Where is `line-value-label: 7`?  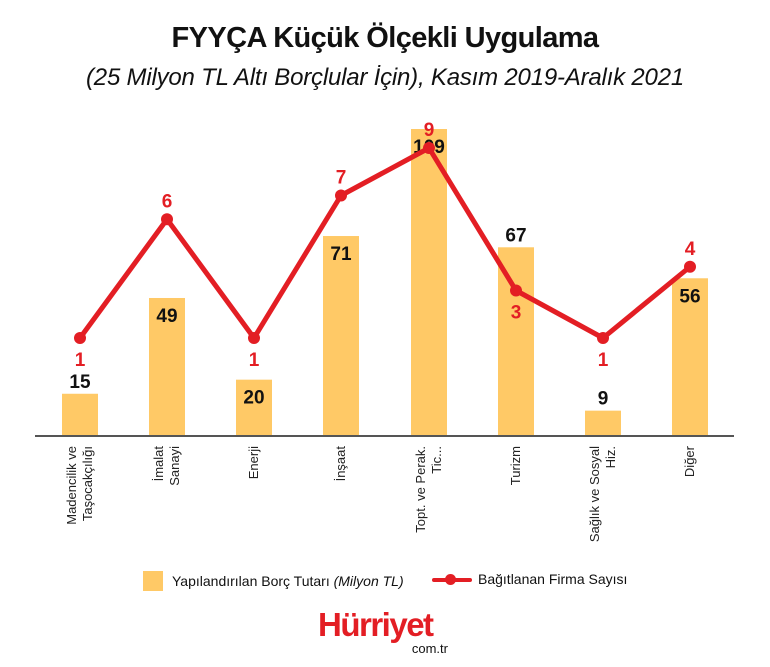
line-value-label: 7 is located at coordinates (341, 178).